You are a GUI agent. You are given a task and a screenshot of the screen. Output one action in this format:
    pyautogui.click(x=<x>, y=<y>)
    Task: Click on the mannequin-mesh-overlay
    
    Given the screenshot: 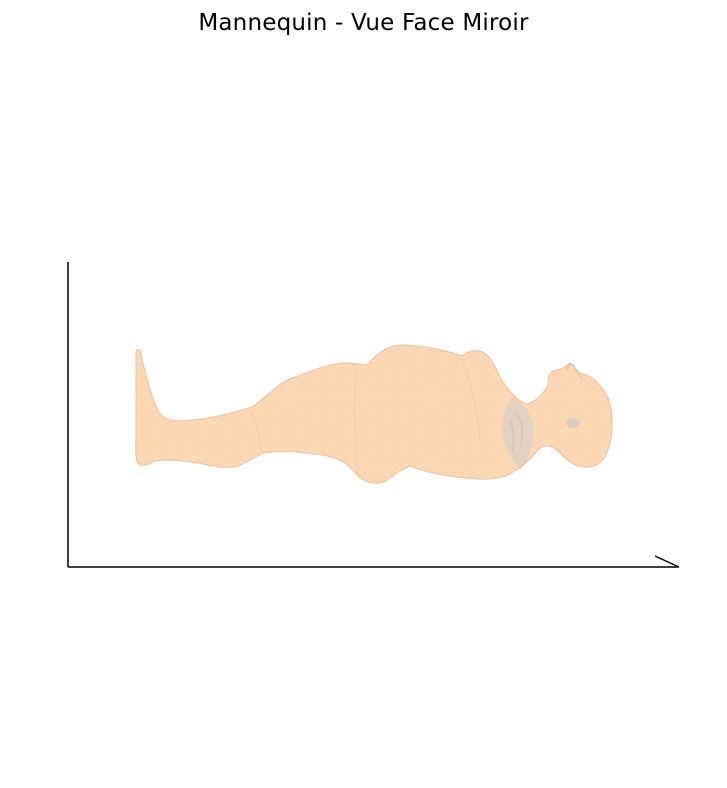 What is the action you would take?
    pyautogui.click(x=373, y=414)
    